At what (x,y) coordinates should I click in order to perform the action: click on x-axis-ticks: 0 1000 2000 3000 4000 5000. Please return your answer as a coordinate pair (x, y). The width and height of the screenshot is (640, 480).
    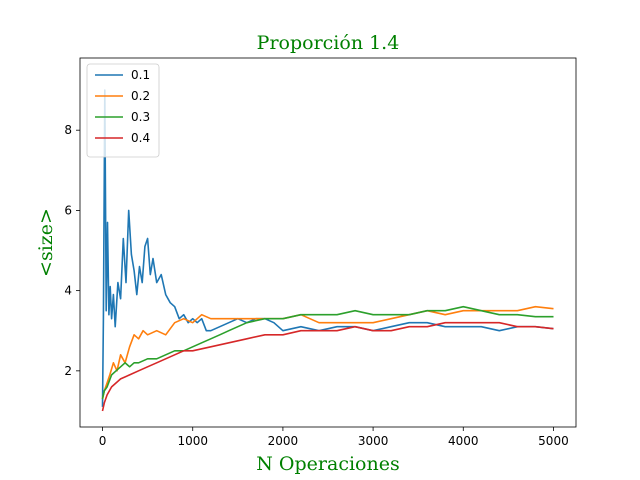
    Looking at the image, I should click on (334, 437).